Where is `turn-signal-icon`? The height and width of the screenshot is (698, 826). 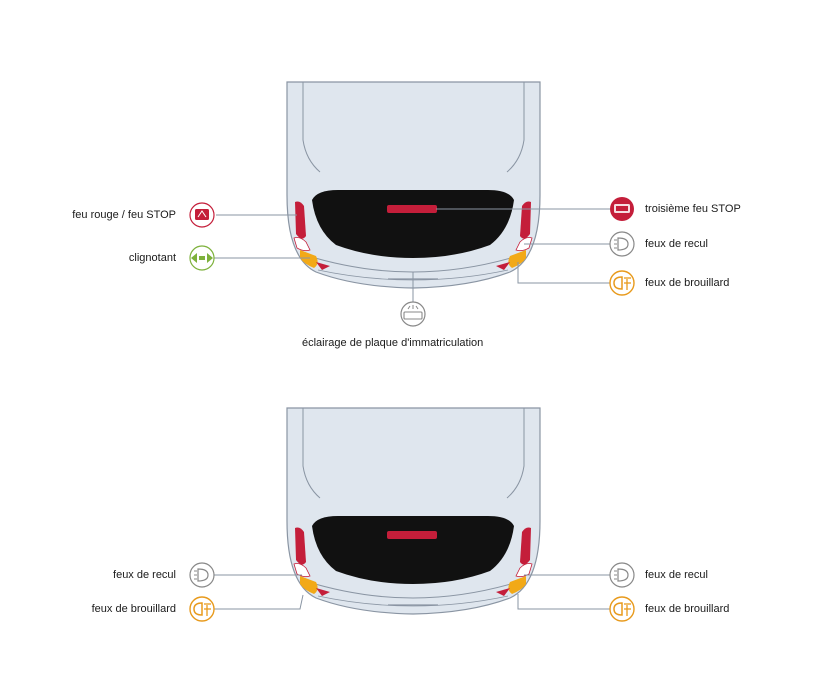 turn-signal-icon is located at coordinates (202, 258).